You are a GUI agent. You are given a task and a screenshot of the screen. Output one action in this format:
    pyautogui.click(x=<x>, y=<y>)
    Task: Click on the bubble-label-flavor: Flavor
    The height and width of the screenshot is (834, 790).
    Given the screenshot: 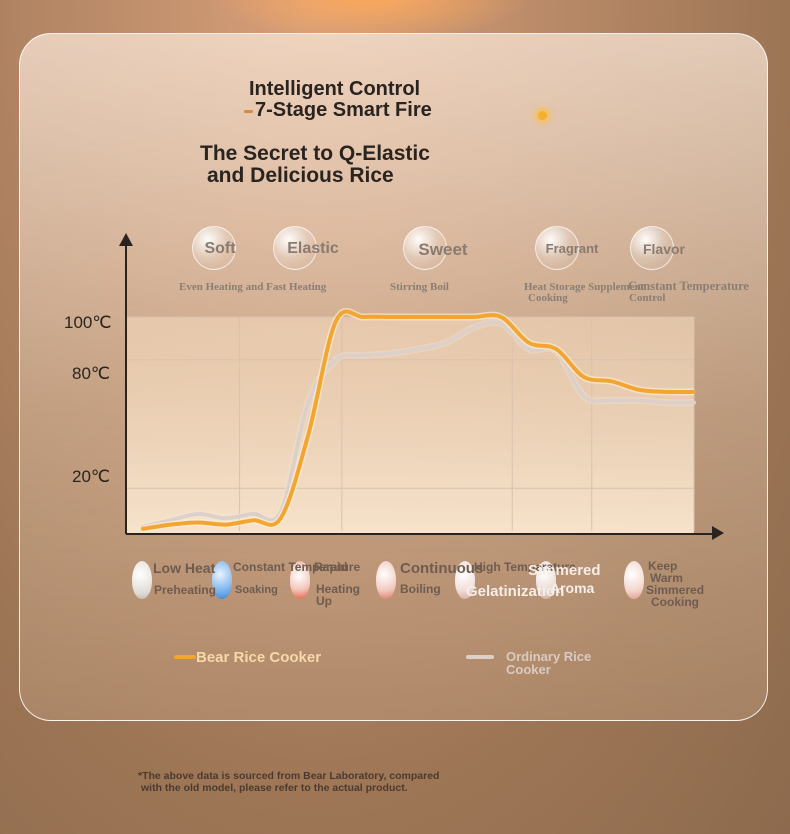 What is the action you would take?
    pyautogui.click(x=664, y=249)
    